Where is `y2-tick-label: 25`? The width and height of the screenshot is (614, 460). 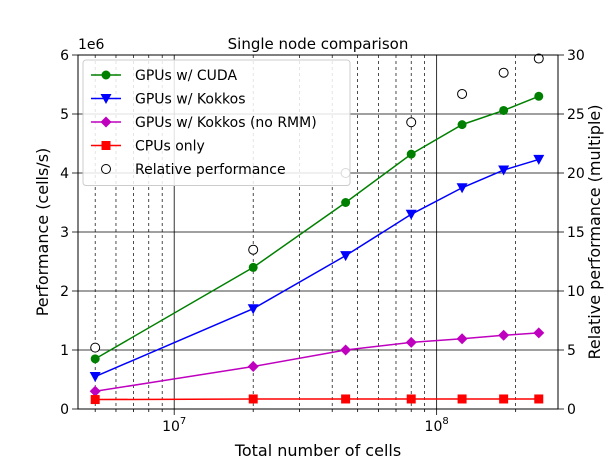
y2-tick-label: 25 is located at coordinates (576, 115).